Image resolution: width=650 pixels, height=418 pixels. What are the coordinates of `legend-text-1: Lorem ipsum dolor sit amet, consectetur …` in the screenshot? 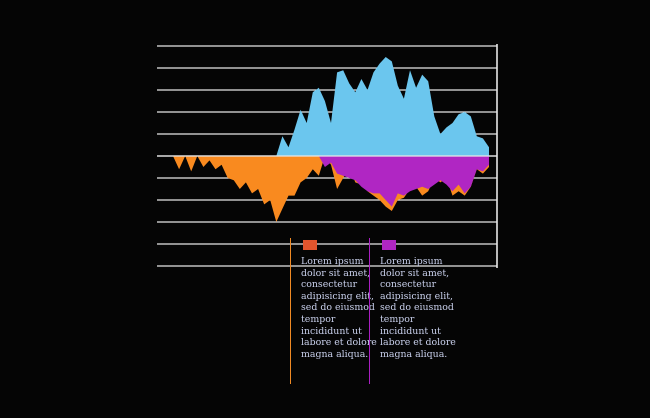 It's located at (339, 308).